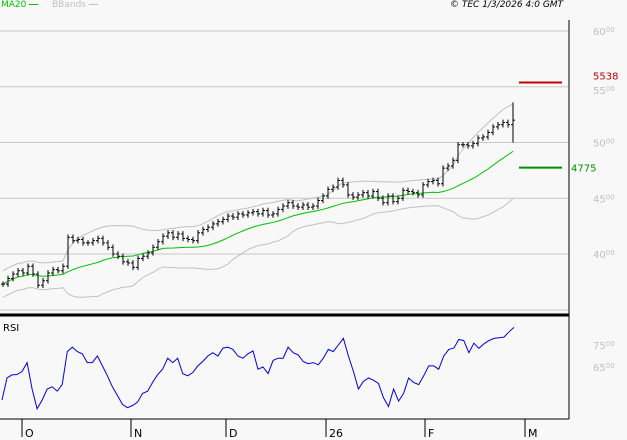  Describe the element at coordinates (93, 4) in the screenshot. I see `legend-bbands-swatch` at that location.